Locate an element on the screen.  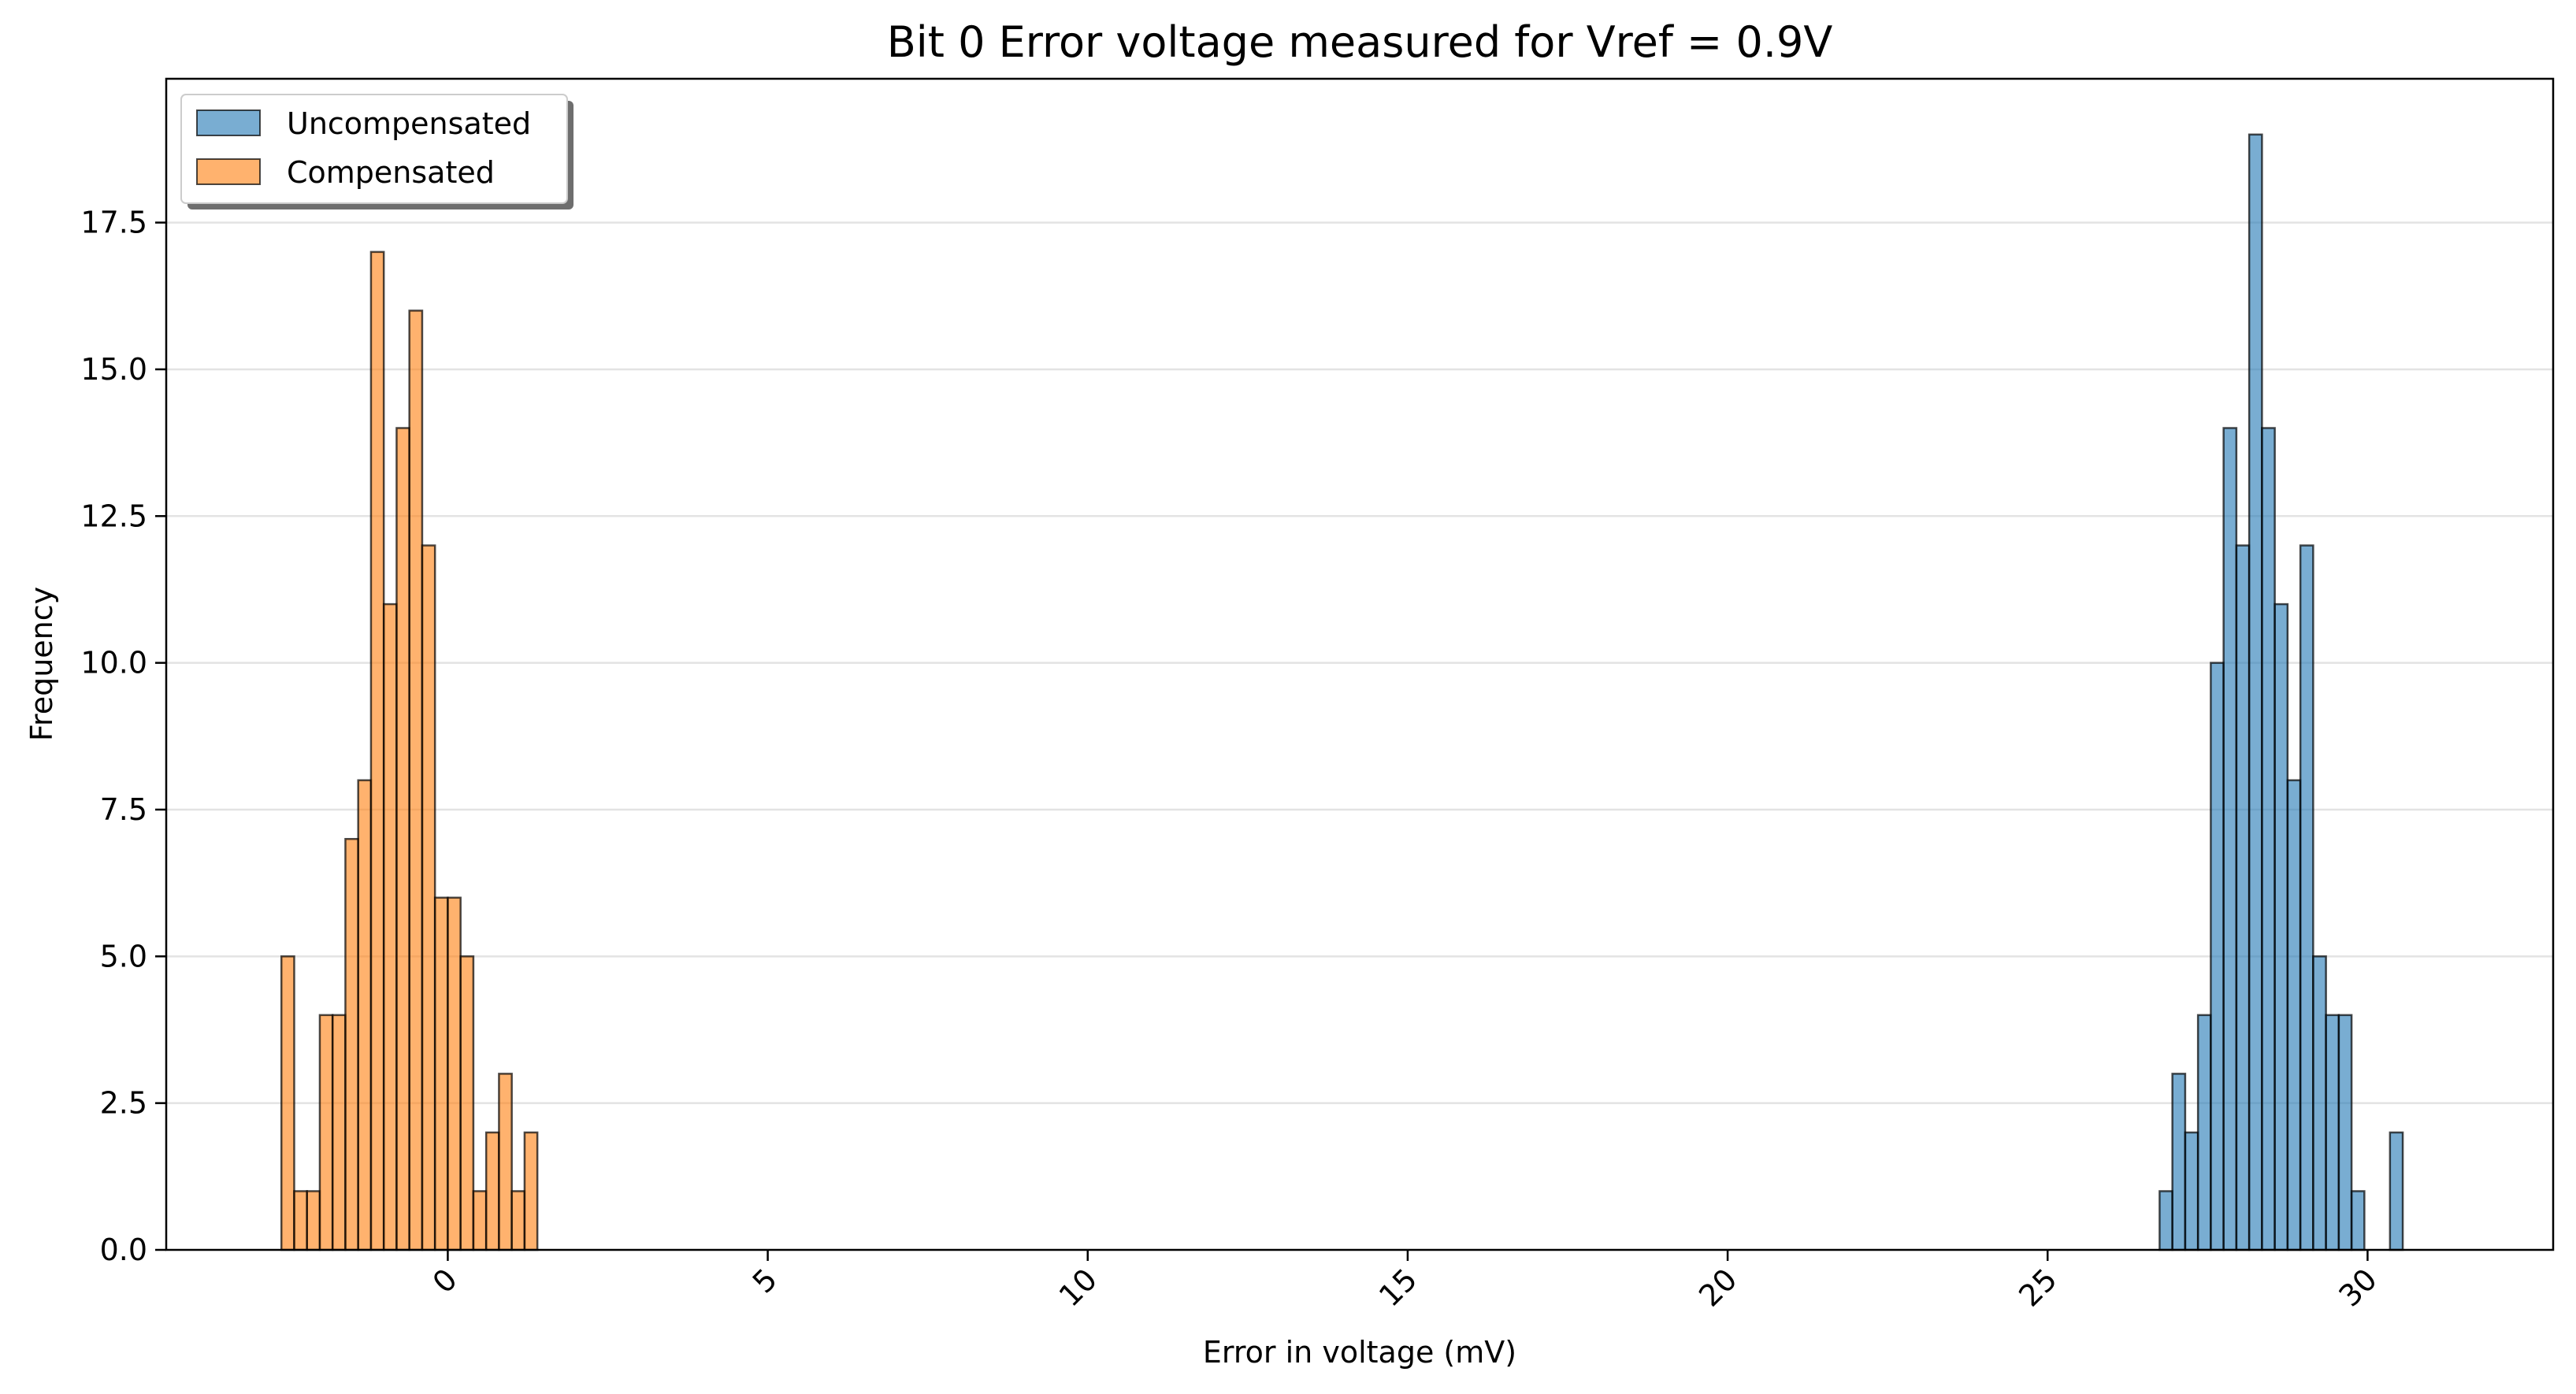
legend-label-uncompensated: Uncompensated is located at coordinates (409, 123).